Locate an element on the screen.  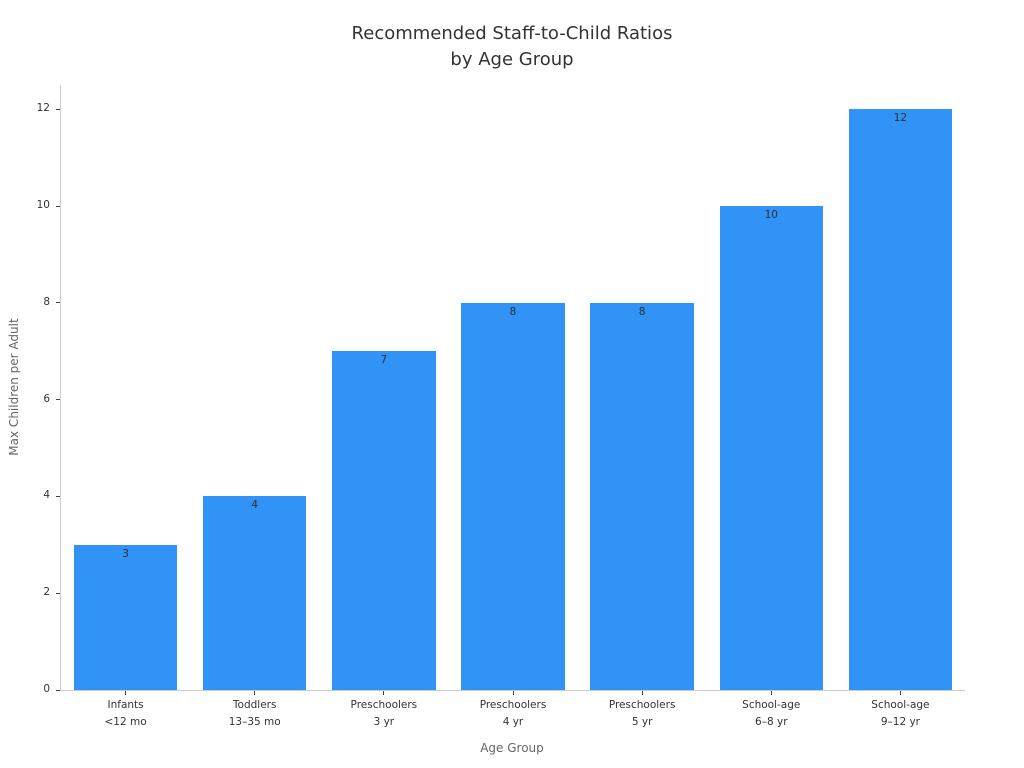
x-tick-label: Infants <12 mo is located at coordinates (125, 714).